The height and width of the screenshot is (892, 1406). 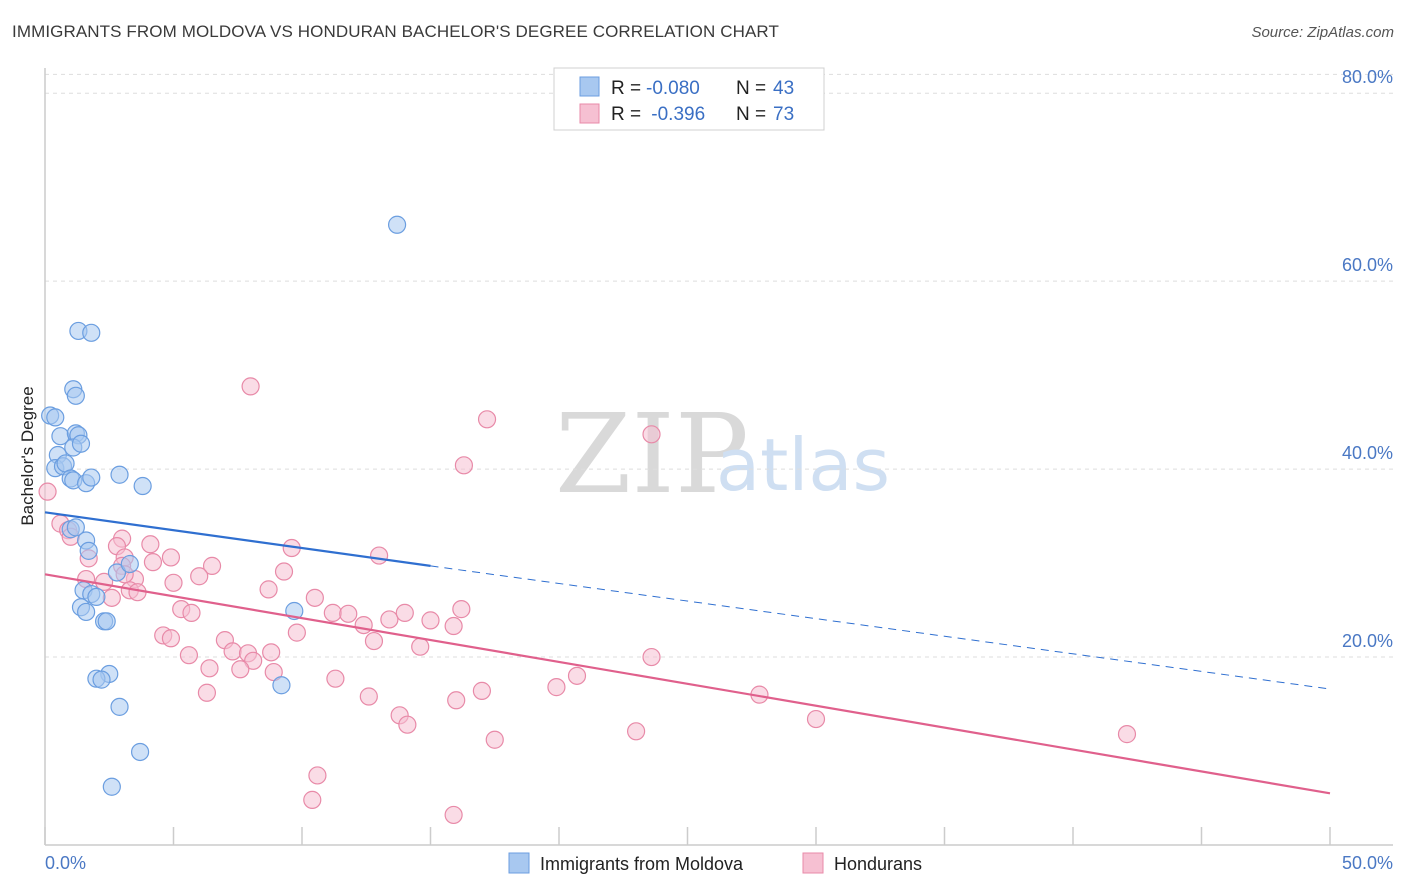 I want to click on legend-swatch-hondurans, so click(x=589, y=113).